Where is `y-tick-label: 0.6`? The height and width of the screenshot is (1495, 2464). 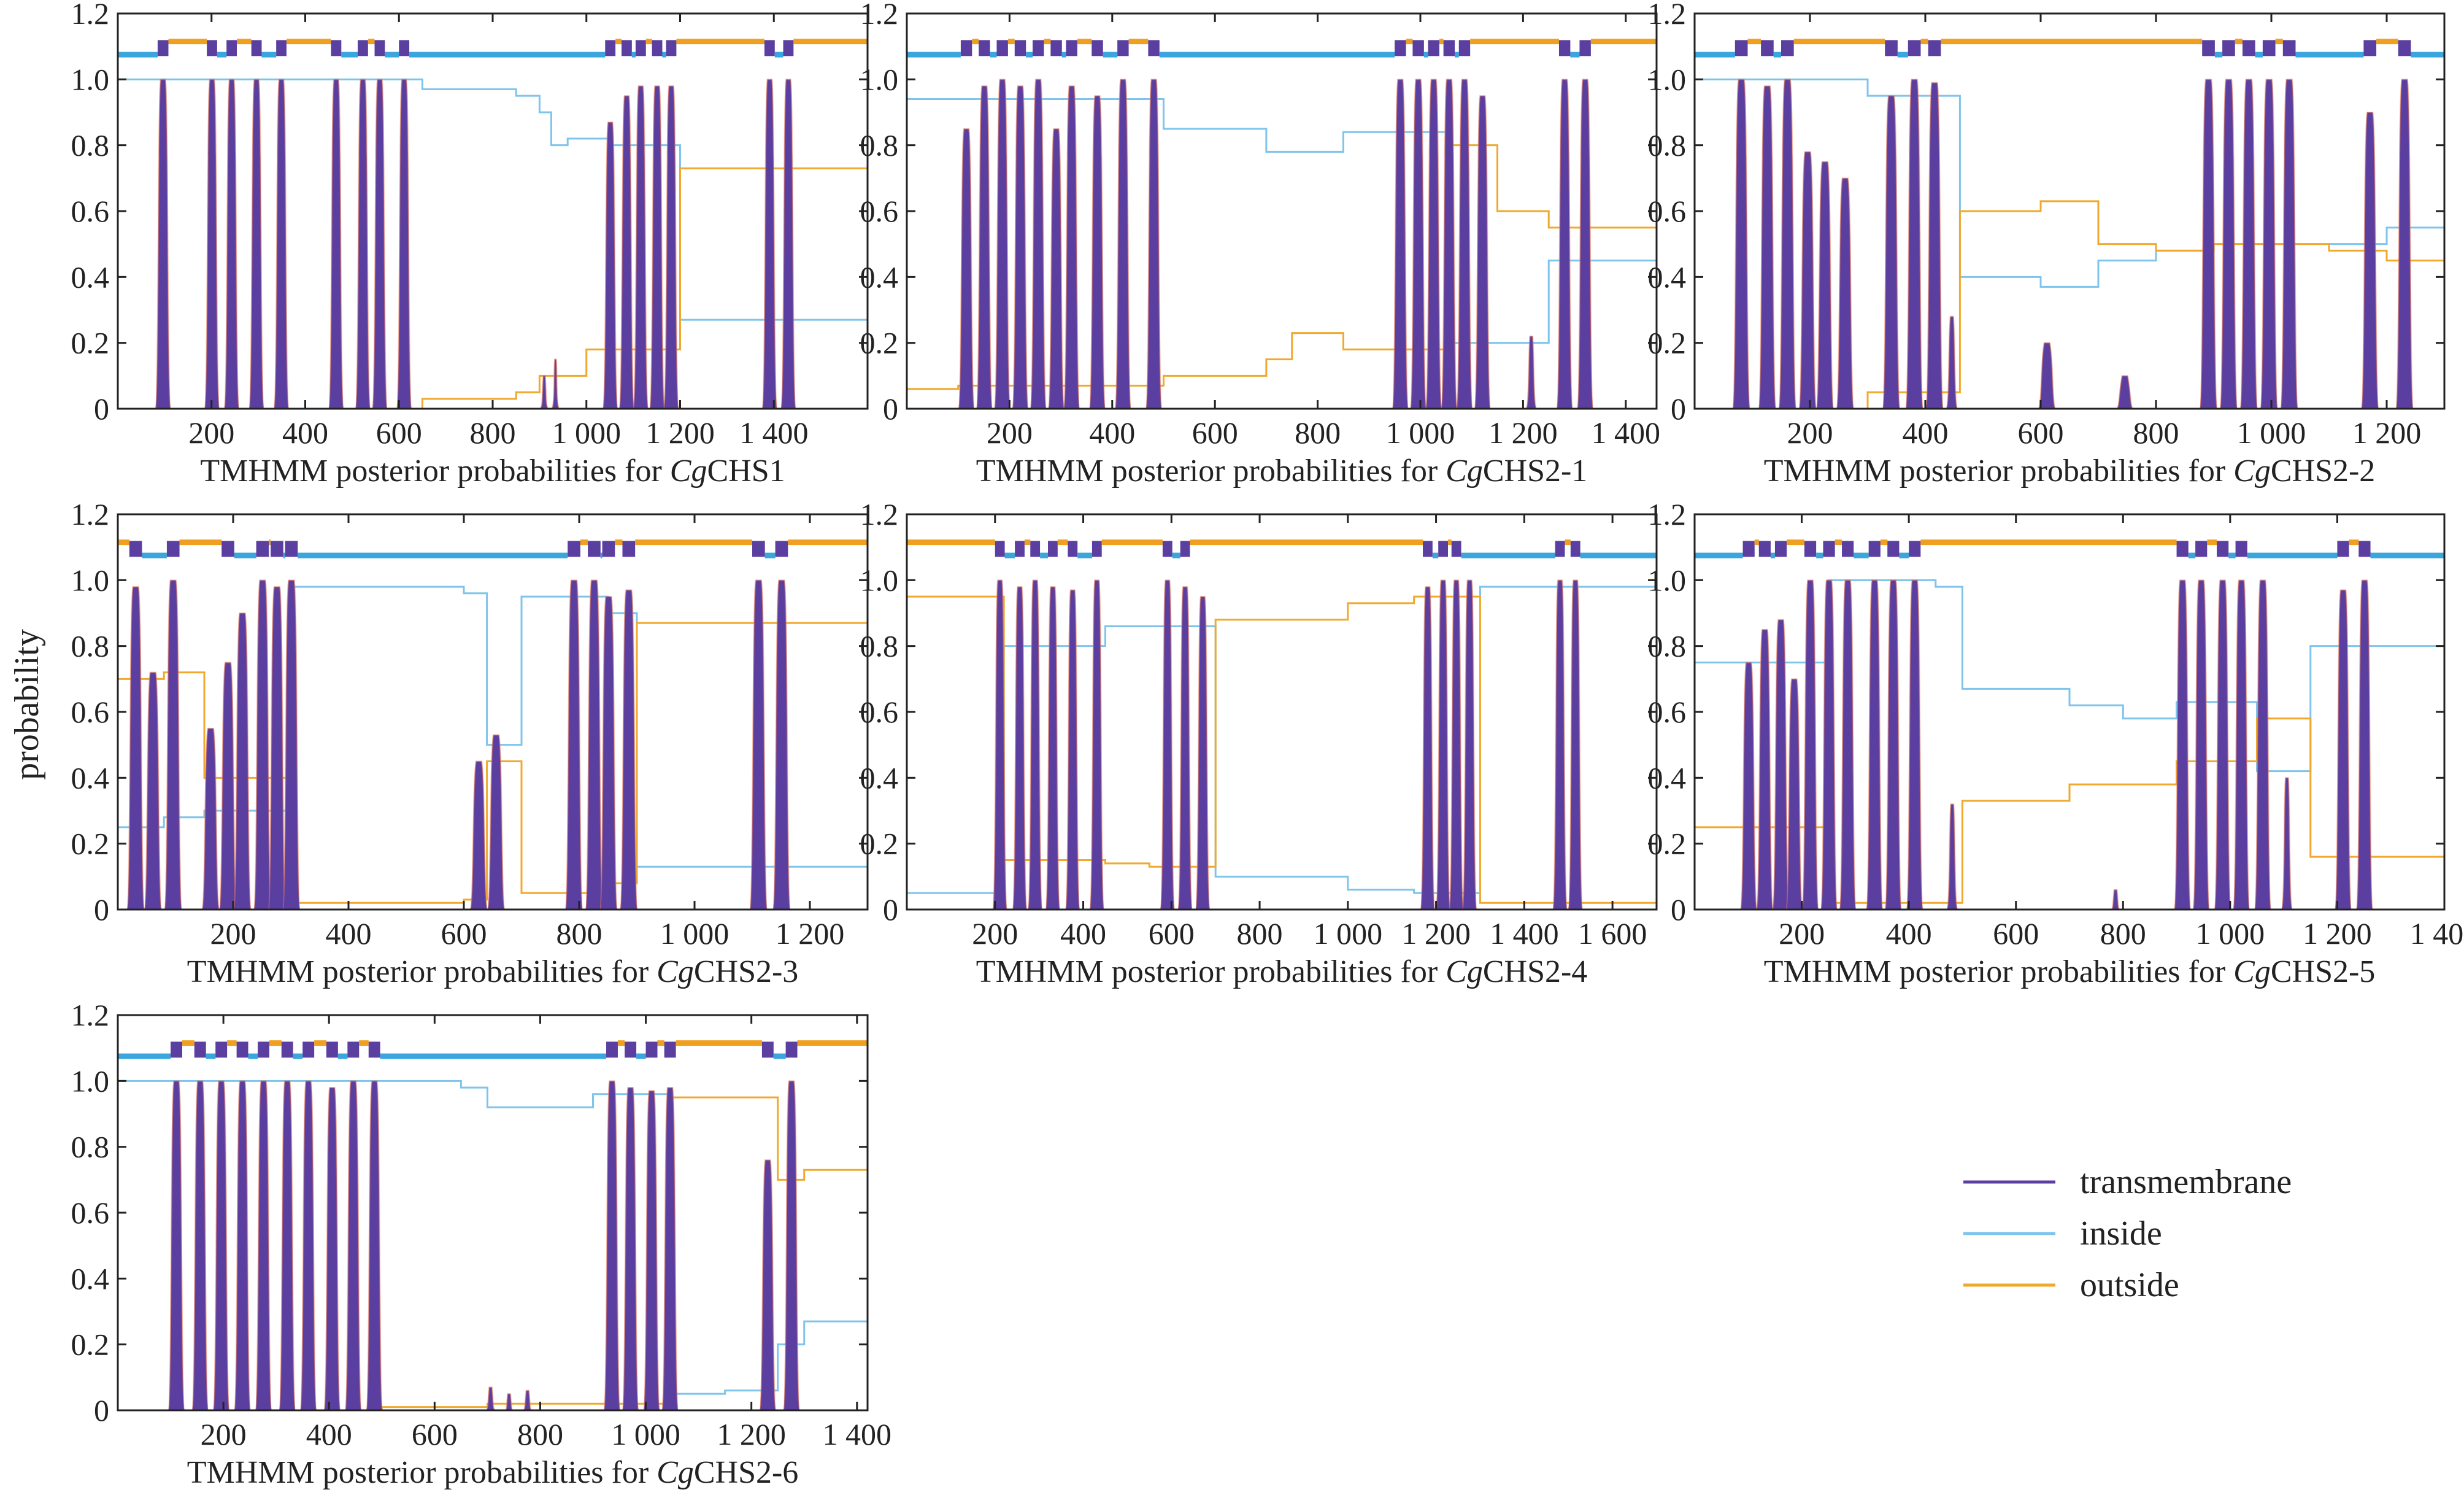 y-tick-label: 0.6 is located at coordinates (91, 1213).